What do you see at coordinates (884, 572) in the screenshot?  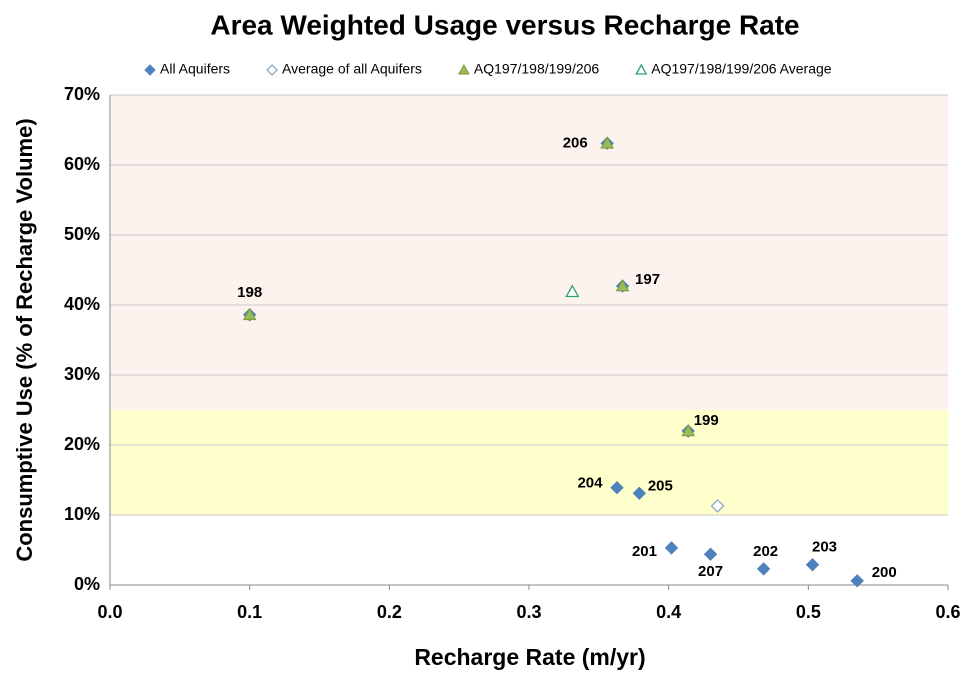 I see `point-label: 200` at bounding box center [884, 572].